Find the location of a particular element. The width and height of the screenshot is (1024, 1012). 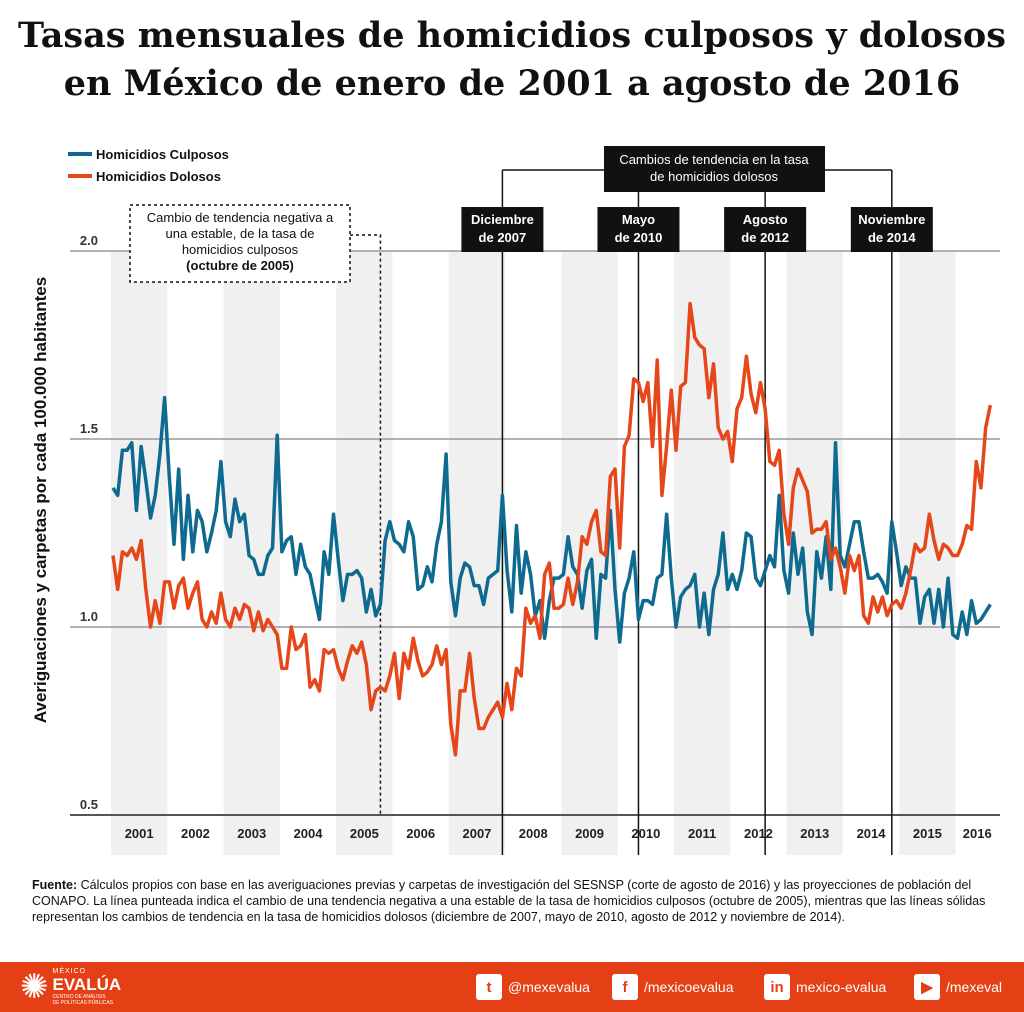

date-label-text: Agosto is located at coordinates (765, 219).